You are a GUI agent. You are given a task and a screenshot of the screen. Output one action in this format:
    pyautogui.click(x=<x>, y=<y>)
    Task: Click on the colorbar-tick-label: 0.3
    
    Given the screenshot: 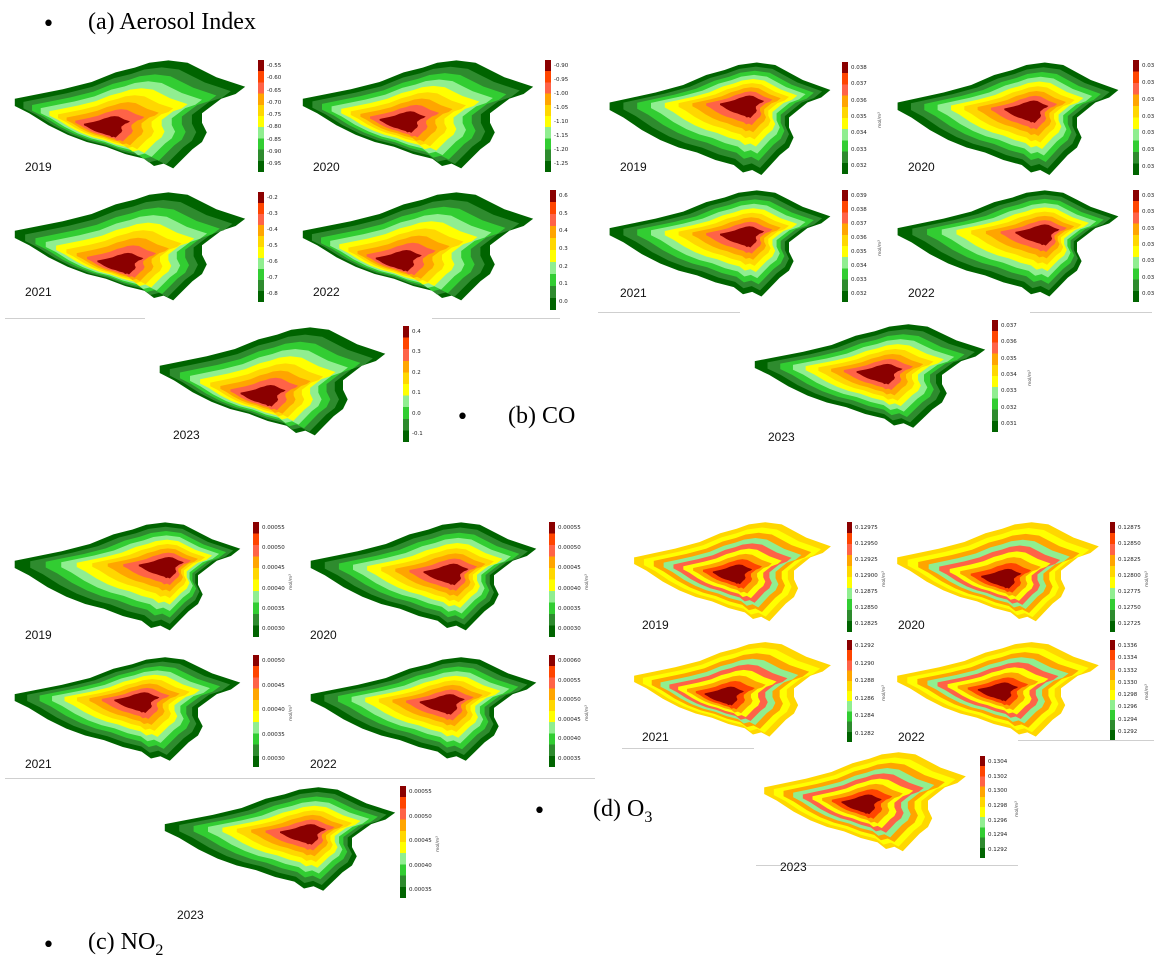 What is the action you would take?
    pyautogui.click(x=416, y=352)
    